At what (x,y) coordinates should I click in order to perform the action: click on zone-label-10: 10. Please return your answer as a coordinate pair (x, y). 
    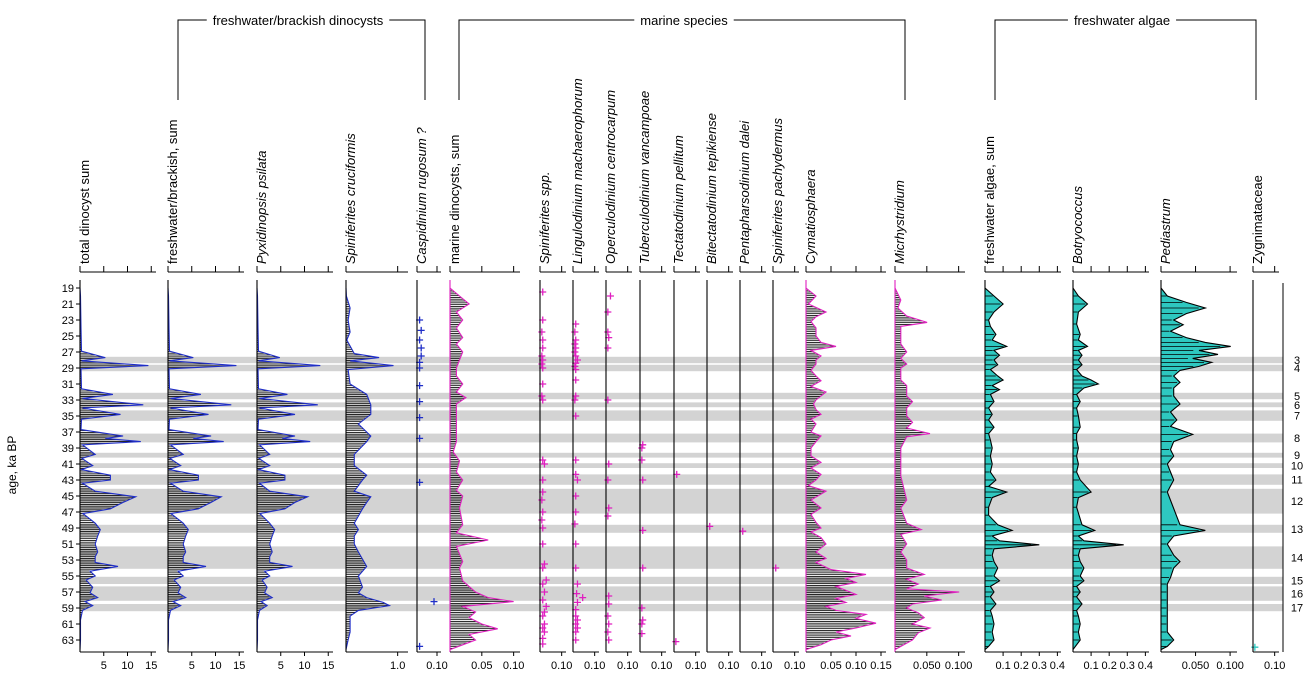
    Looking at the image, I should click on (1297, 467).